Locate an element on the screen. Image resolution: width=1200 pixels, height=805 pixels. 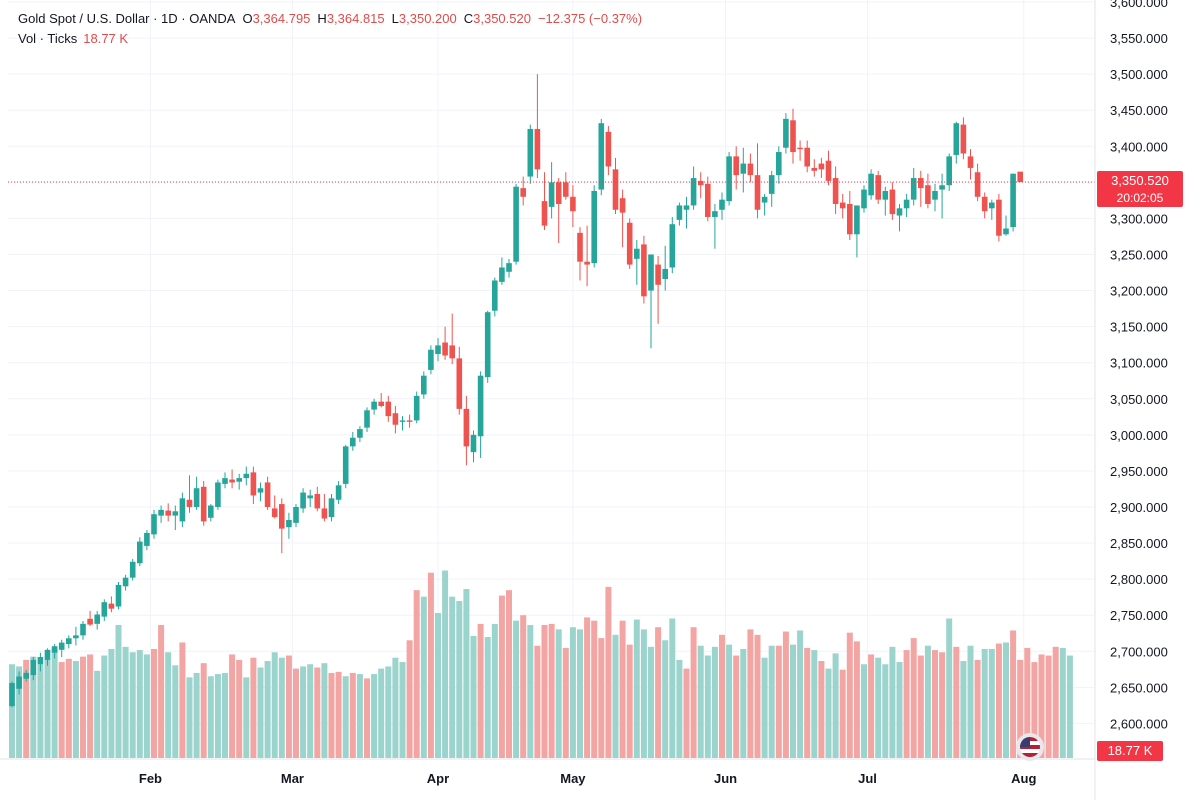
price-tick-label: 3,000.000 is located at coordinates (1139, 435).